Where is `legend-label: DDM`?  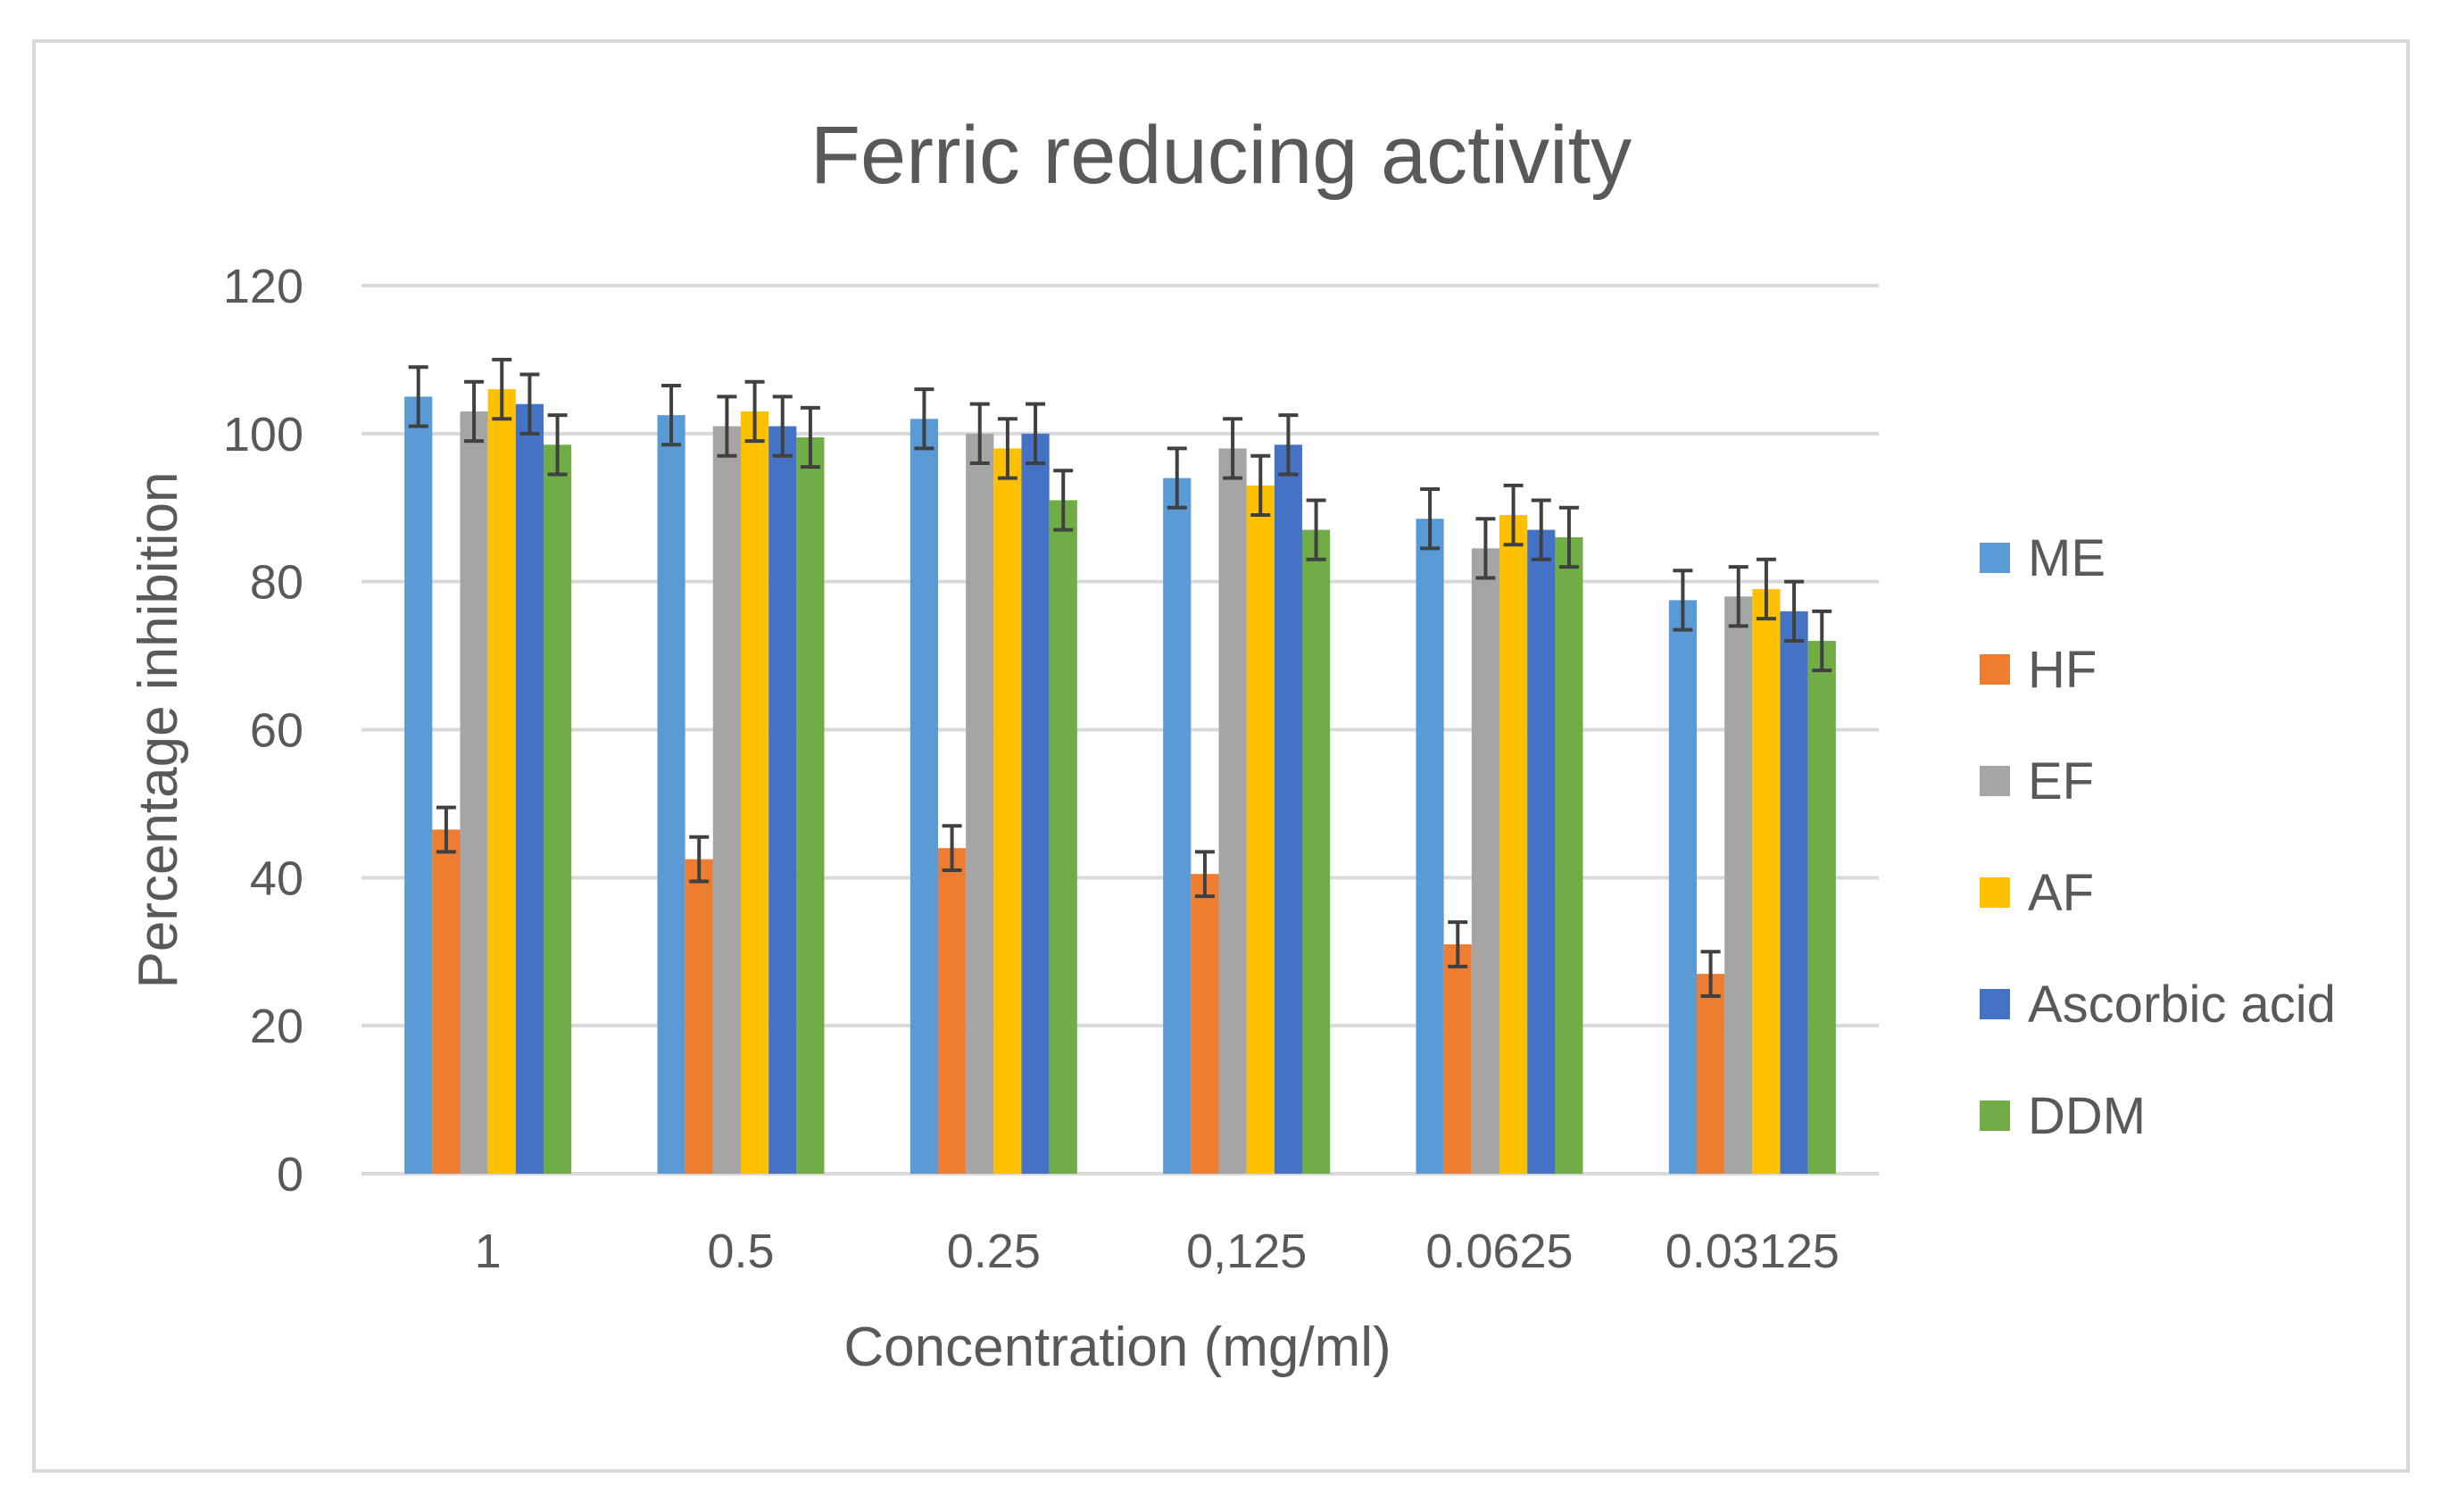
legend-label: DDM is located at coordinates (2087, 1116).